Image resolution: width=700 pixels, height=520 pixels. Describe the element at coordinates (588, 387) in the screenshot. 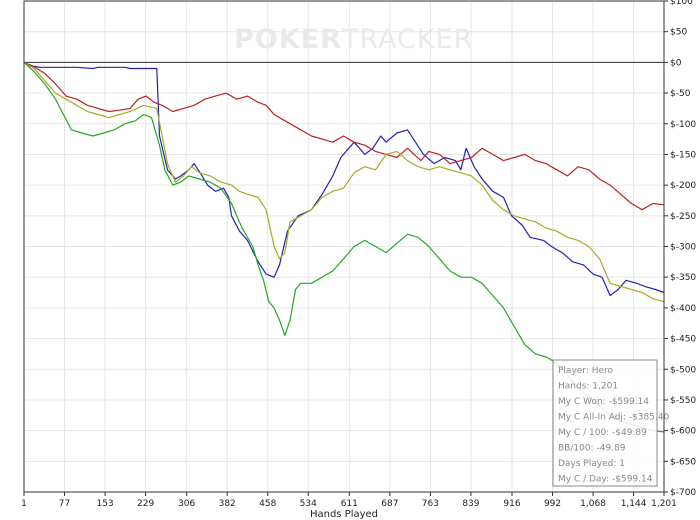

I see `stats-line: Hands: 1,201` at that location.